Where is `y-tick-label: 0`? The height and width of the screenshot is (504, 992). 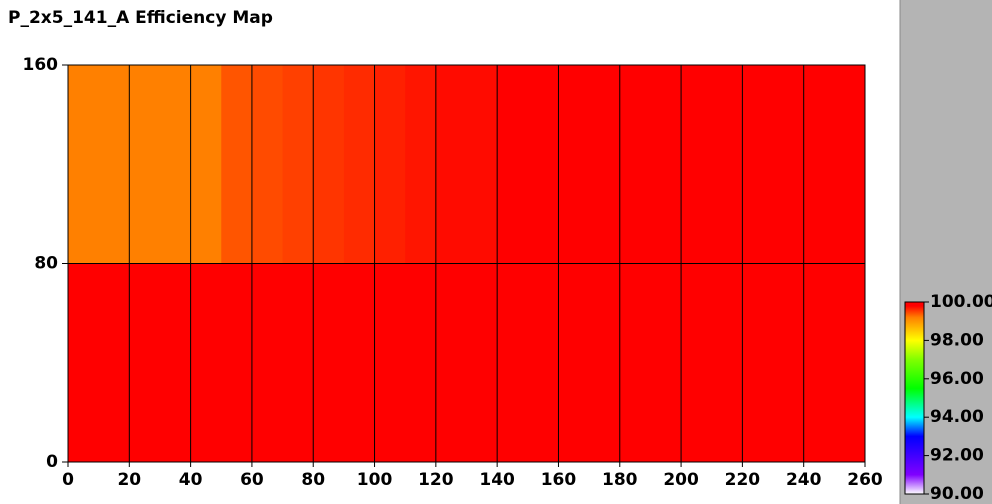 y-tick-label: 0 is located at coordinates (52, 462).